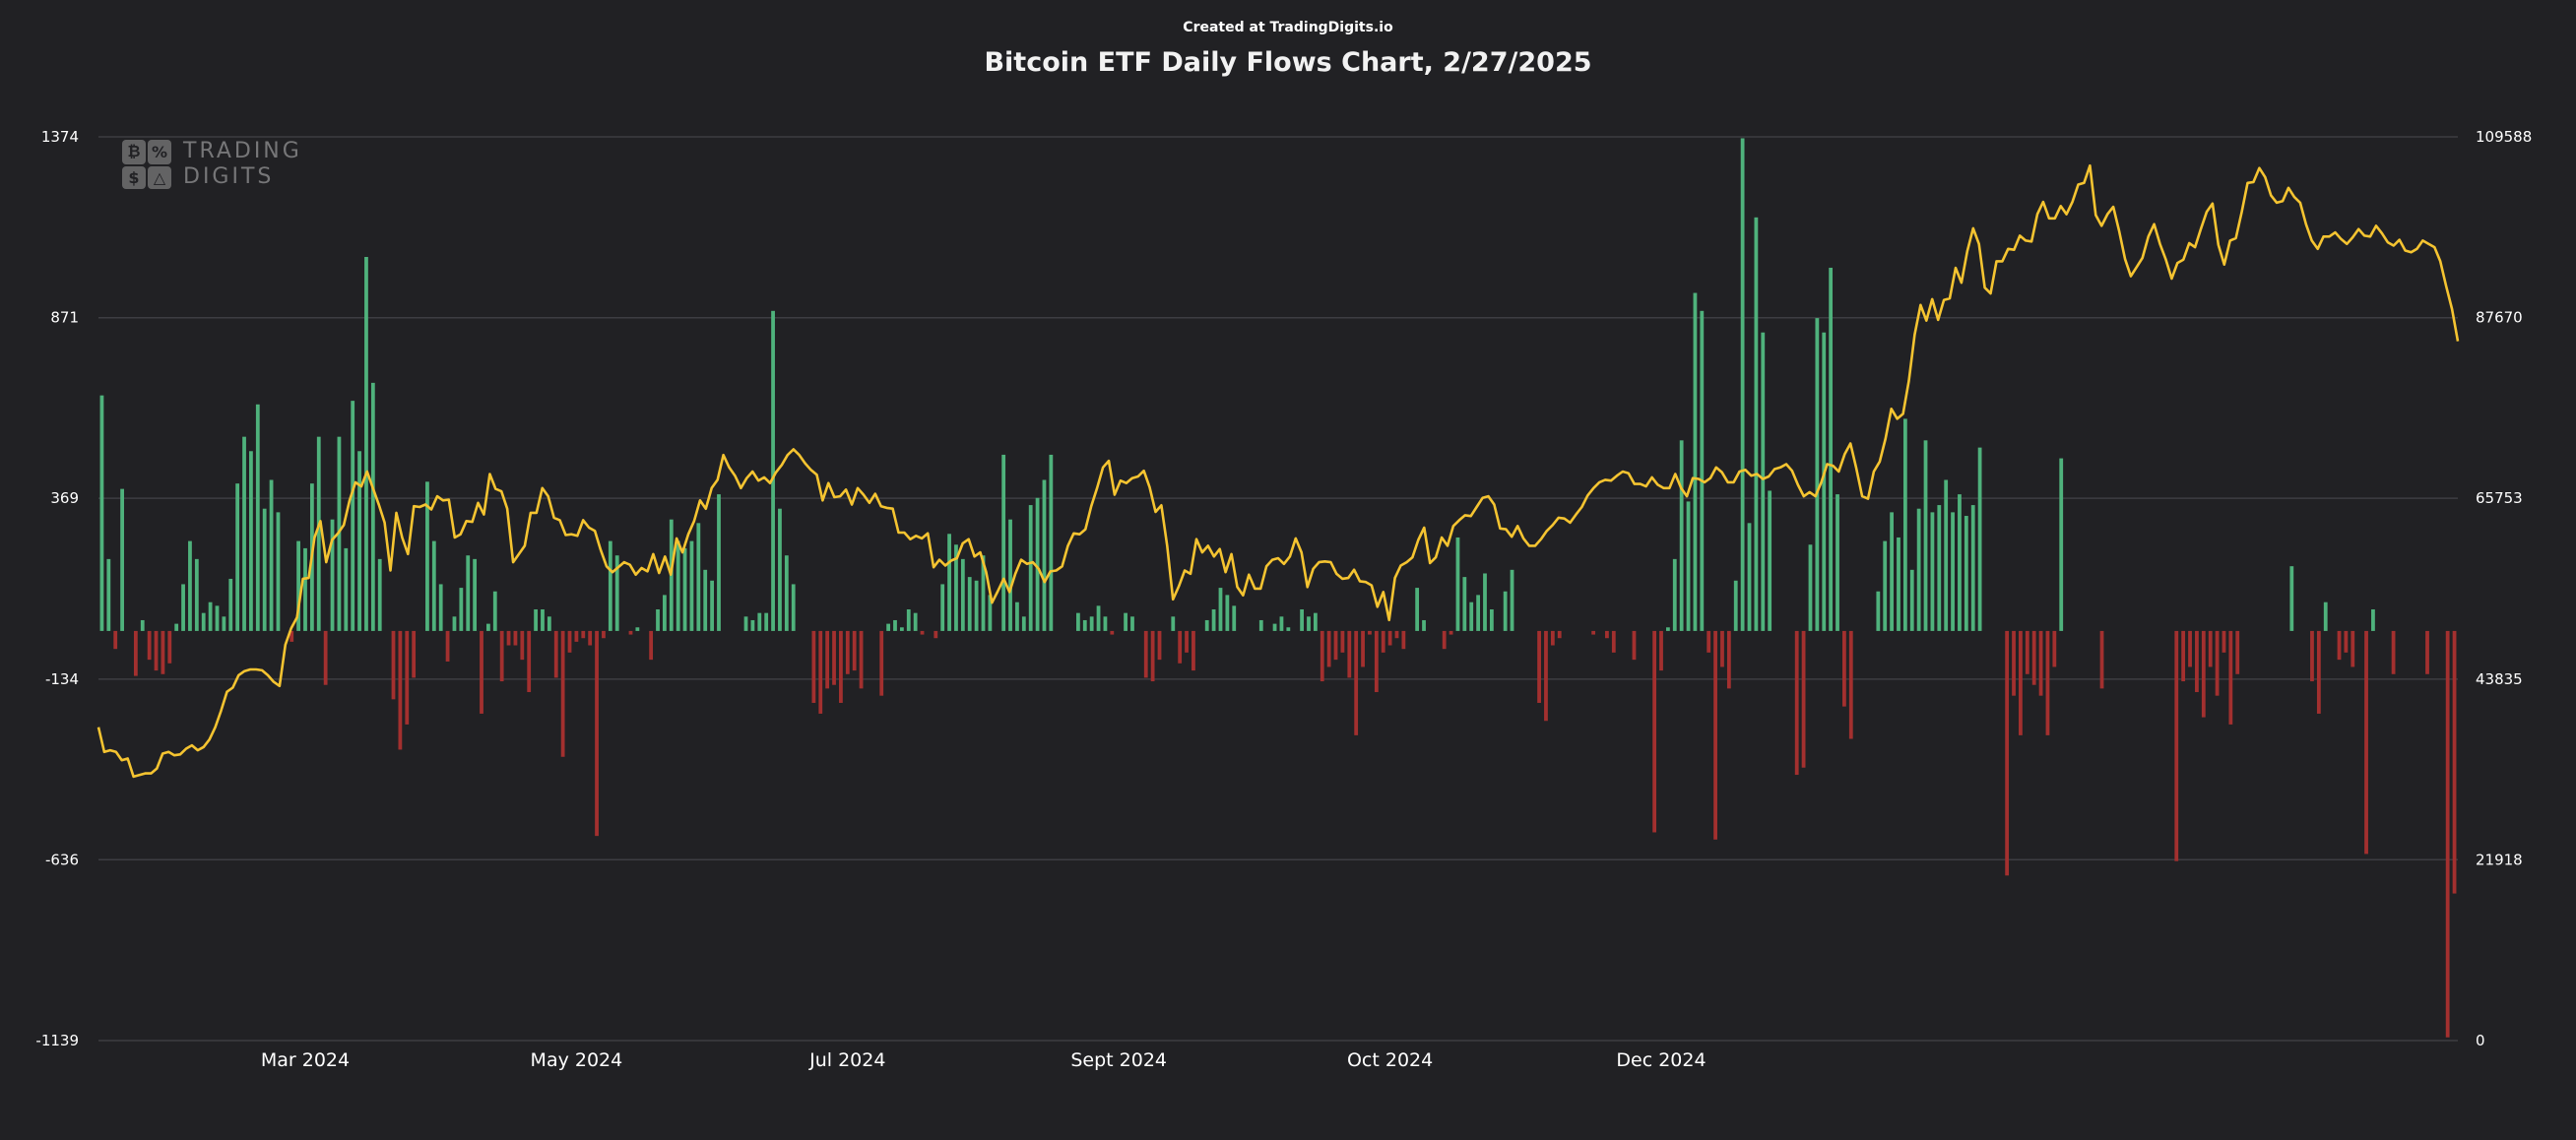  What do you see at coordinates (64, 318) in the screenshot?
I see `left-axis-tick-label: 871` at bounding box center [64, 318].